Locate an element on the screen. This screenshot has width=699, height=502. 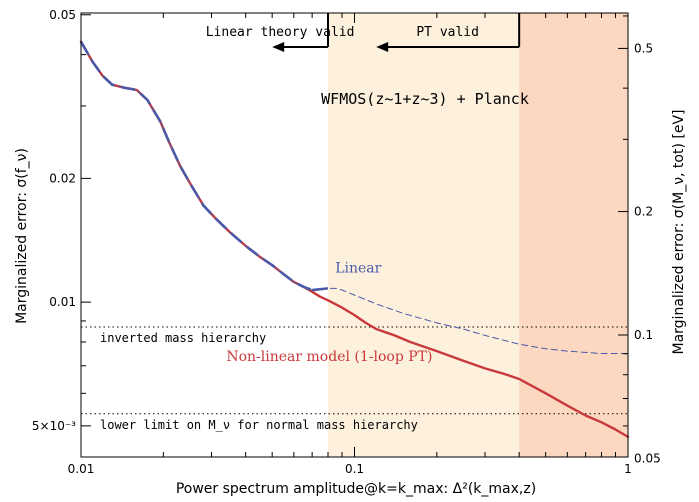
reference-label-0: inverted mass hierarchy is located at coordinates (183, 338).